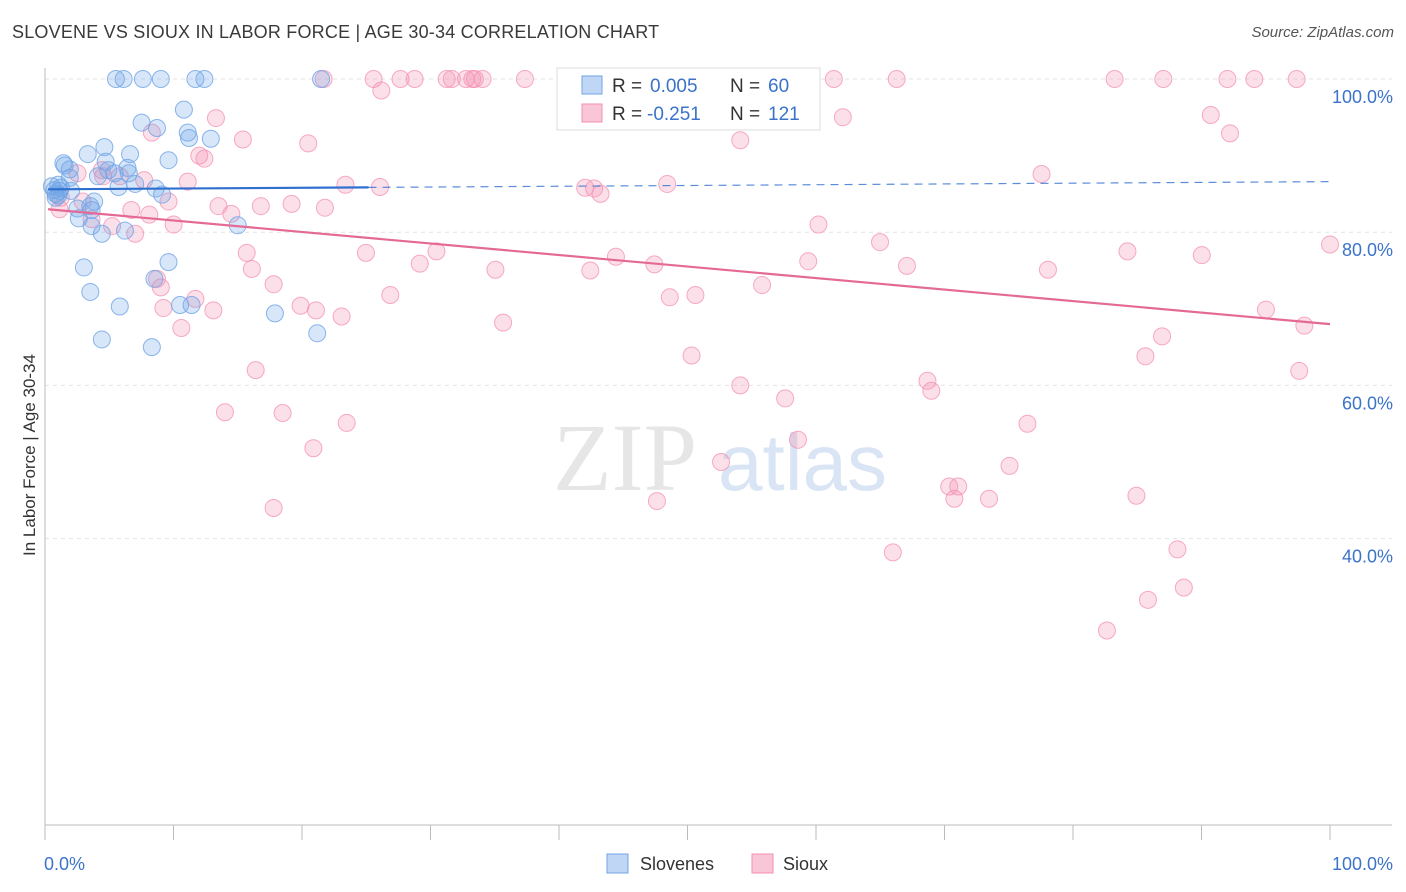 The width and height of the screenshot is (1406, 892). Describe the element at coordinates (677, 864) in the screenshot. I see `legend-bottom-label-slovenes: Slovenes` at that location.